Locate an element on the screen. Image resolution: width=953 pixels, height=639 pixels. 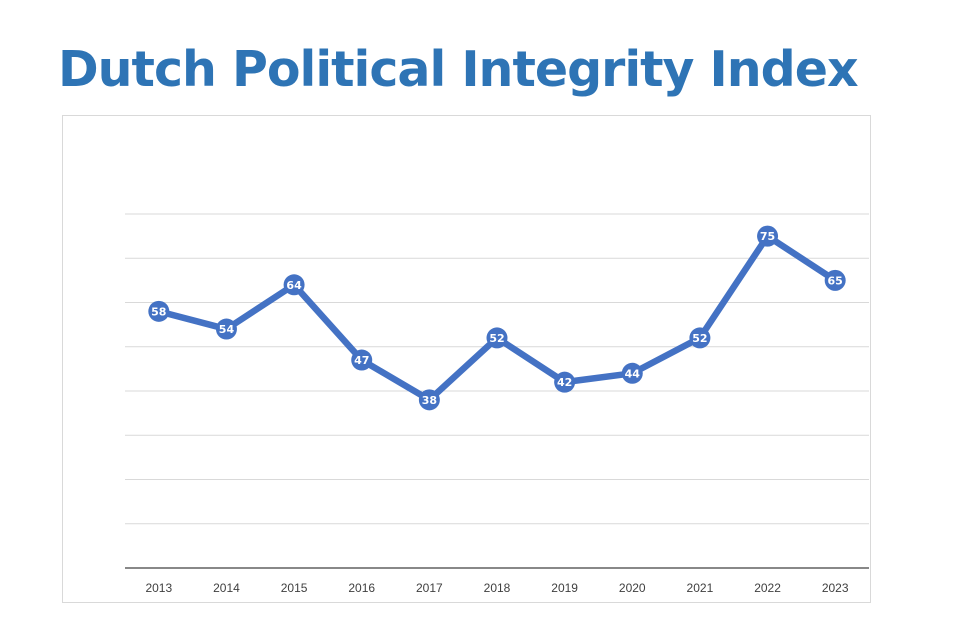
data-label: 47 is located at coordinates (361, 360).